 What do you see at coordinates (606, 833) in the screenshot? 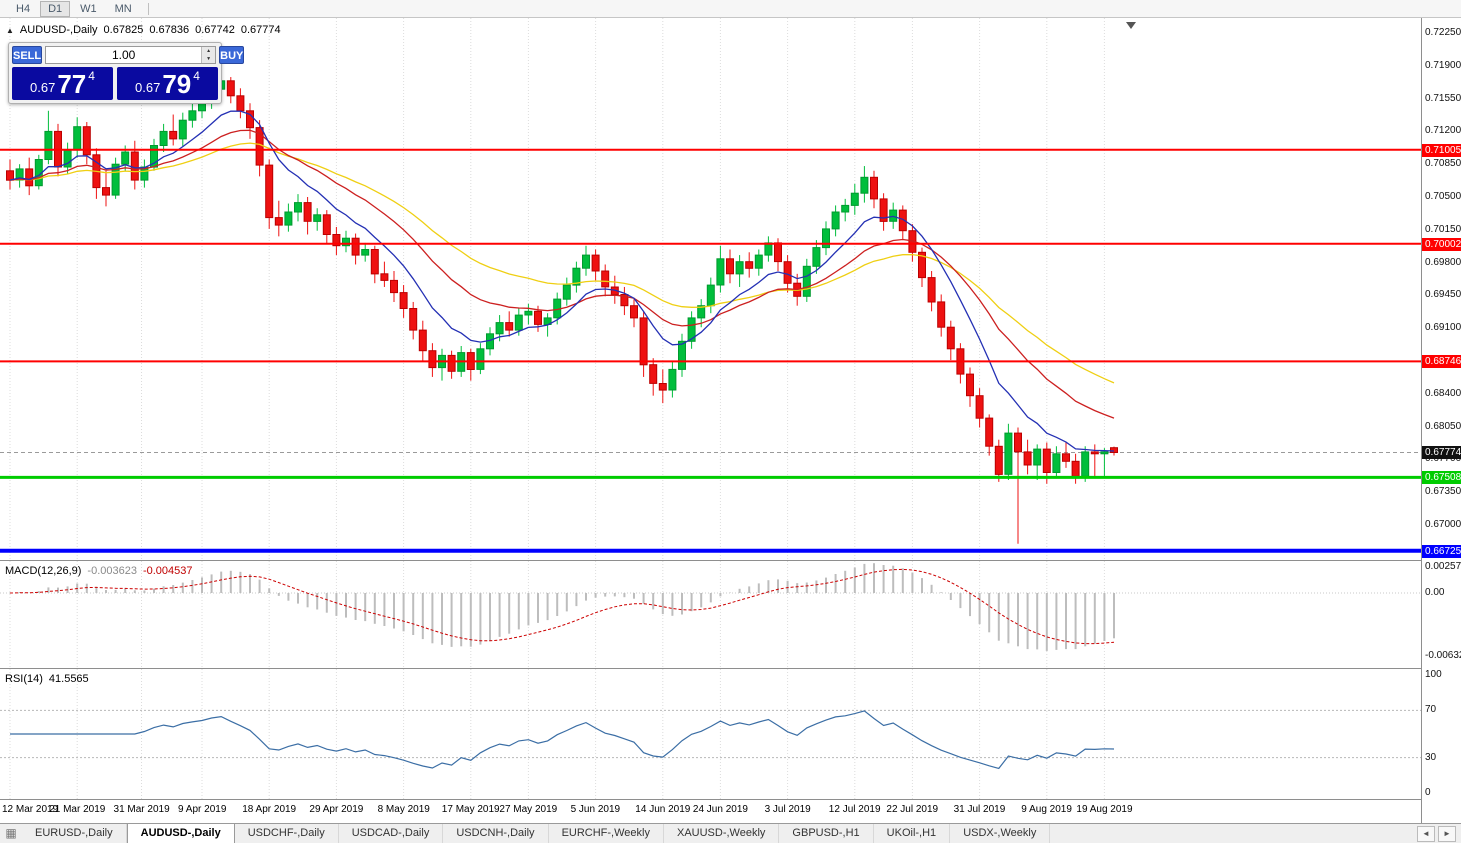
I see `tab-eurchf-weekly: EURCHF-,Weekly` at bounding box center [606, 833].